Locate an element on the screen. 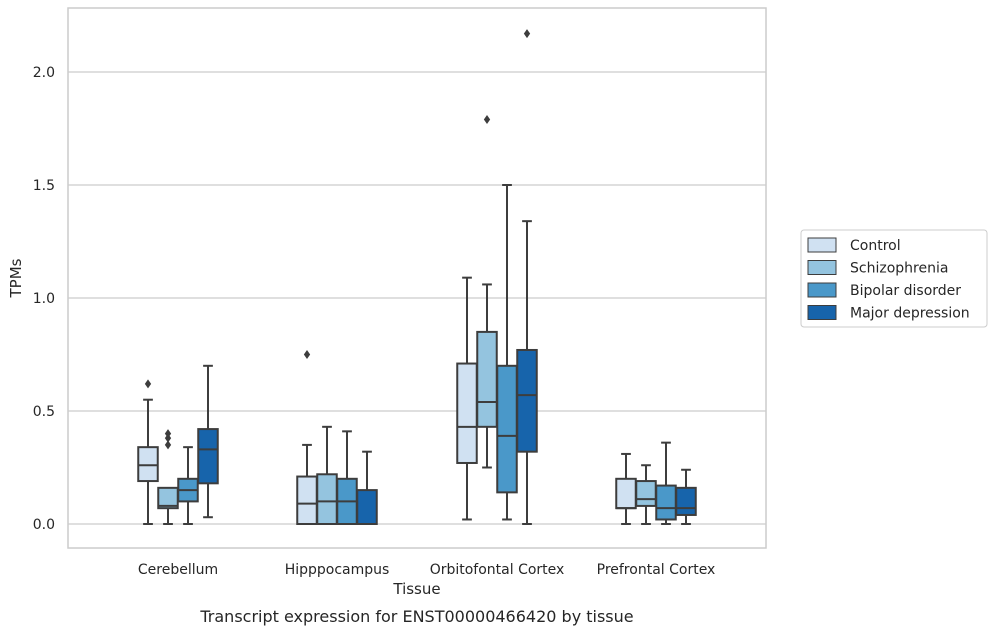 This screenshot has width=997, height=634. y-tick-label: 0.0 is located at coordinates (44, 525).